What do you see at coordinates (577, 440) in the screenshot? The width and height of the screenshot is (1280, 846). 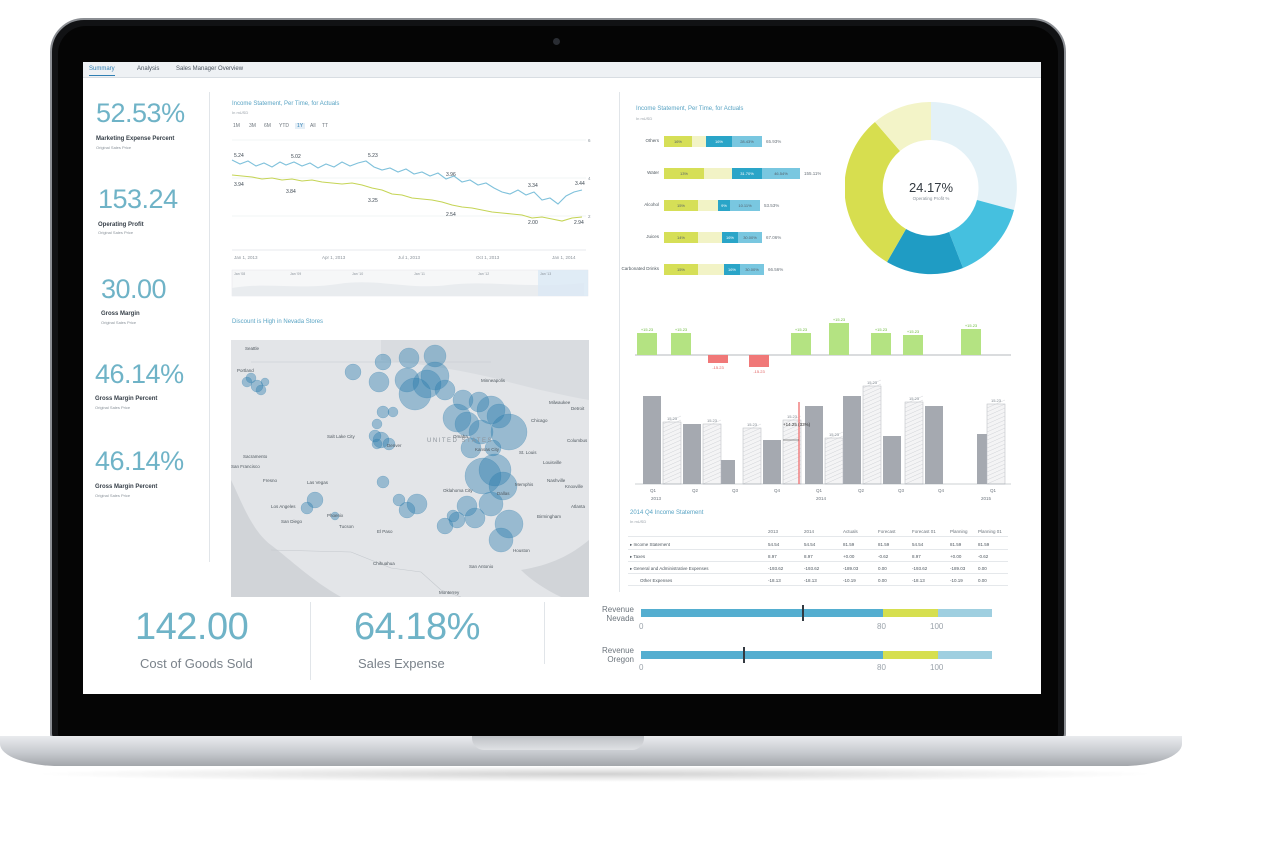 I see `city-label: Columbus` at bounding box center [577, 440].